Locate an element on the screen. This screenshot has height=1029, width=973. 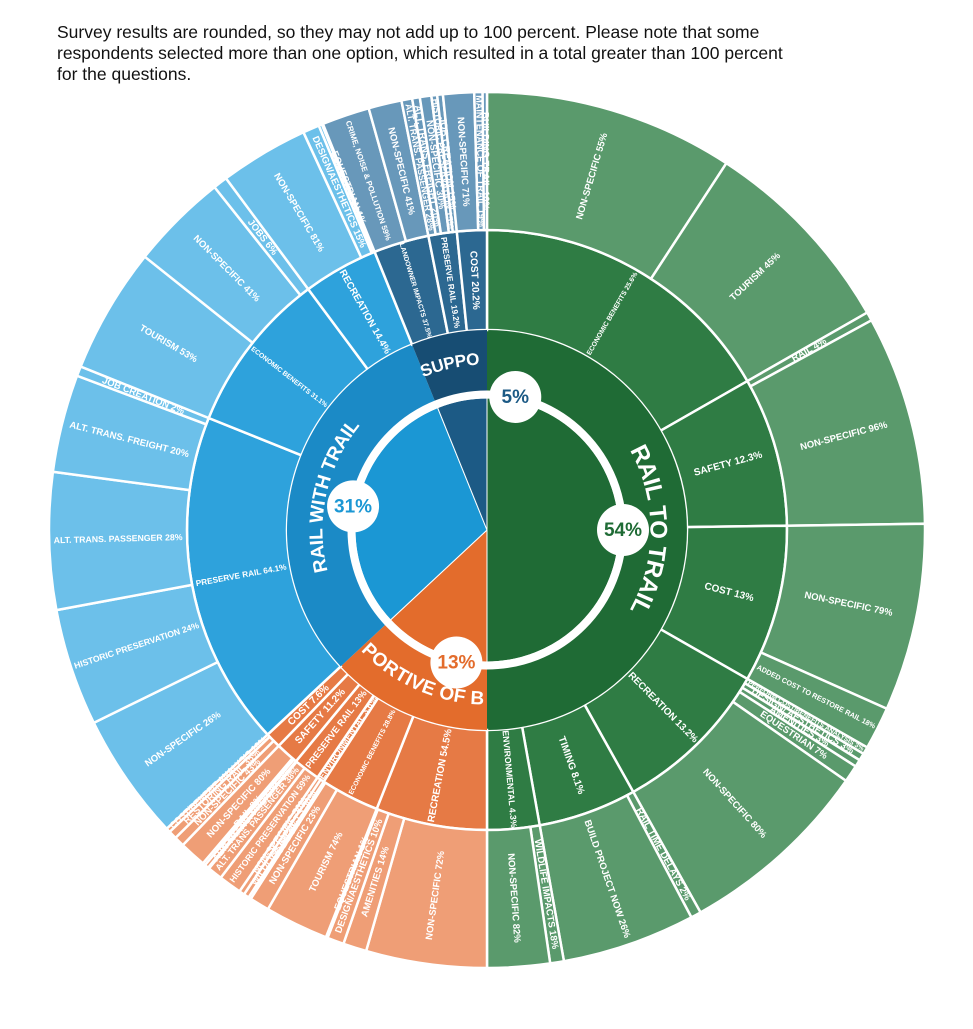
detail-label: BUILDING TRAIL 10% is located at coordinates (484, 161).